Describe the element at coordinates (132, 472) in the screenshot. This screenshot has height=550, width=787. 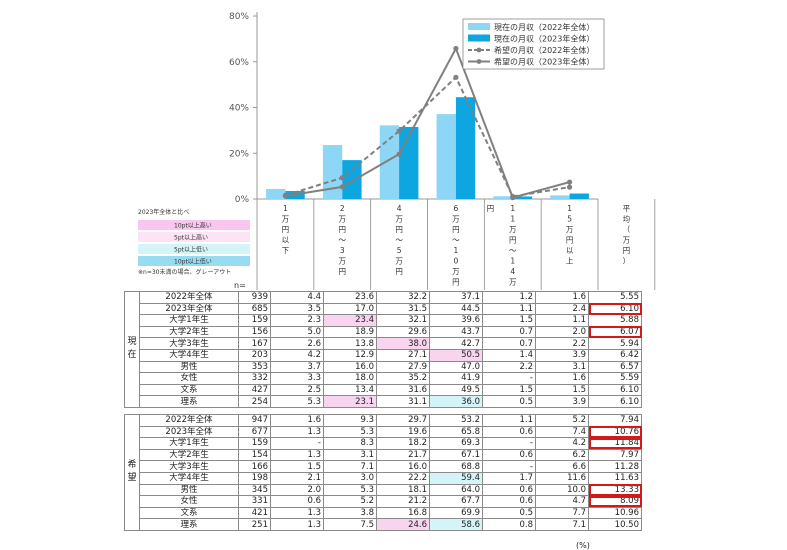
I see `group-label: 希望` at that location.